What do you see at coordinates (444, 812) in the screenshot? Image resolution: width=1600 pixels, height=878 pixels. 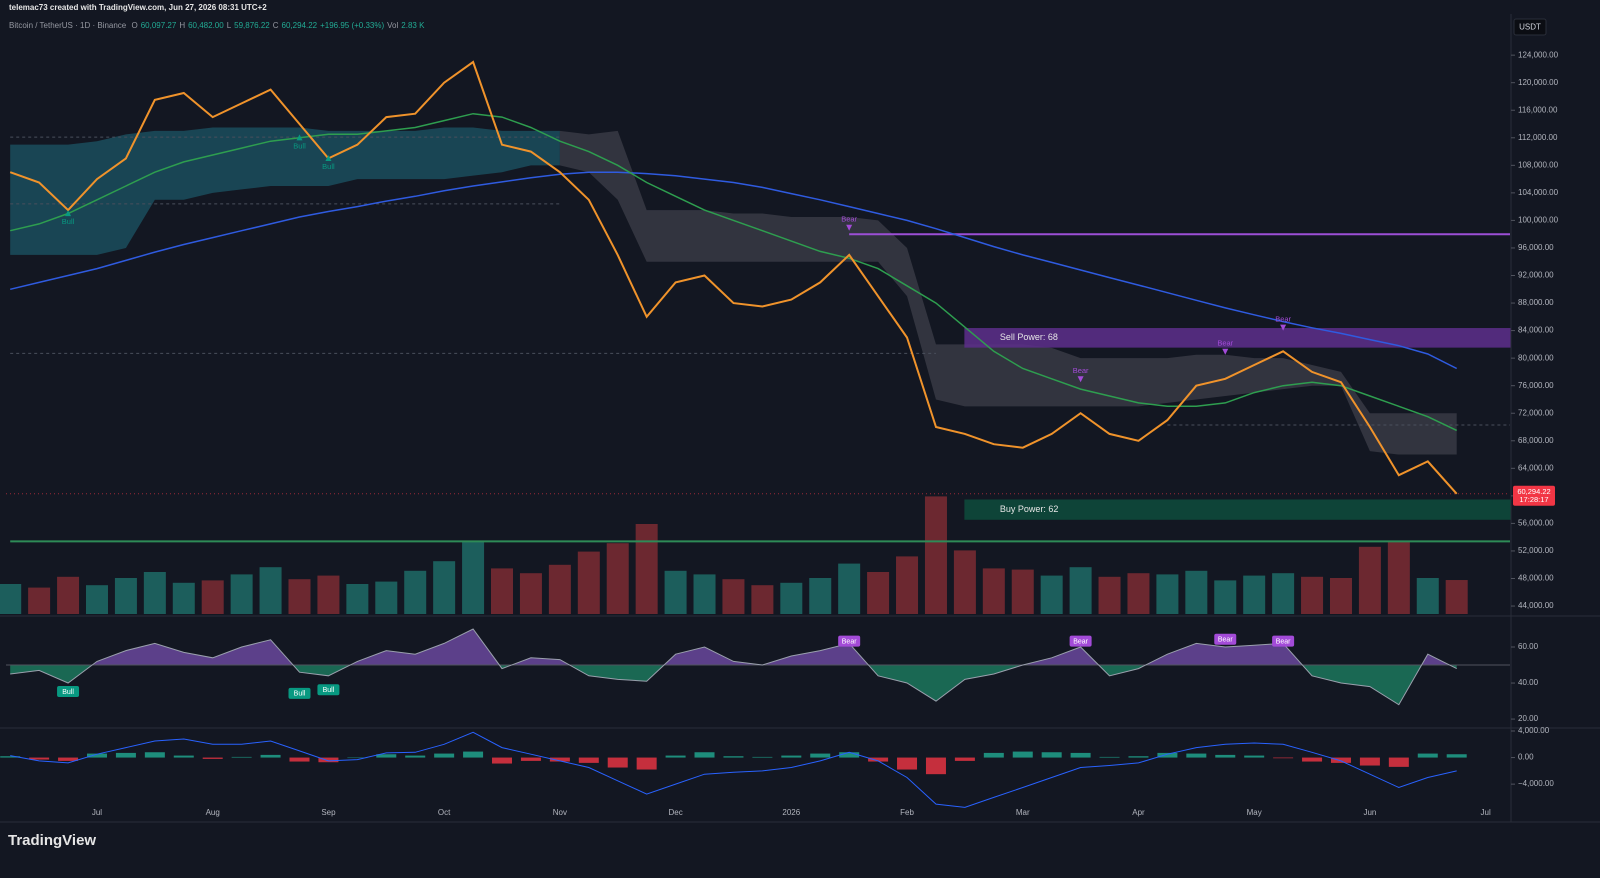 I see `x-tick-label: Oct` at bounding box center [444, 812].